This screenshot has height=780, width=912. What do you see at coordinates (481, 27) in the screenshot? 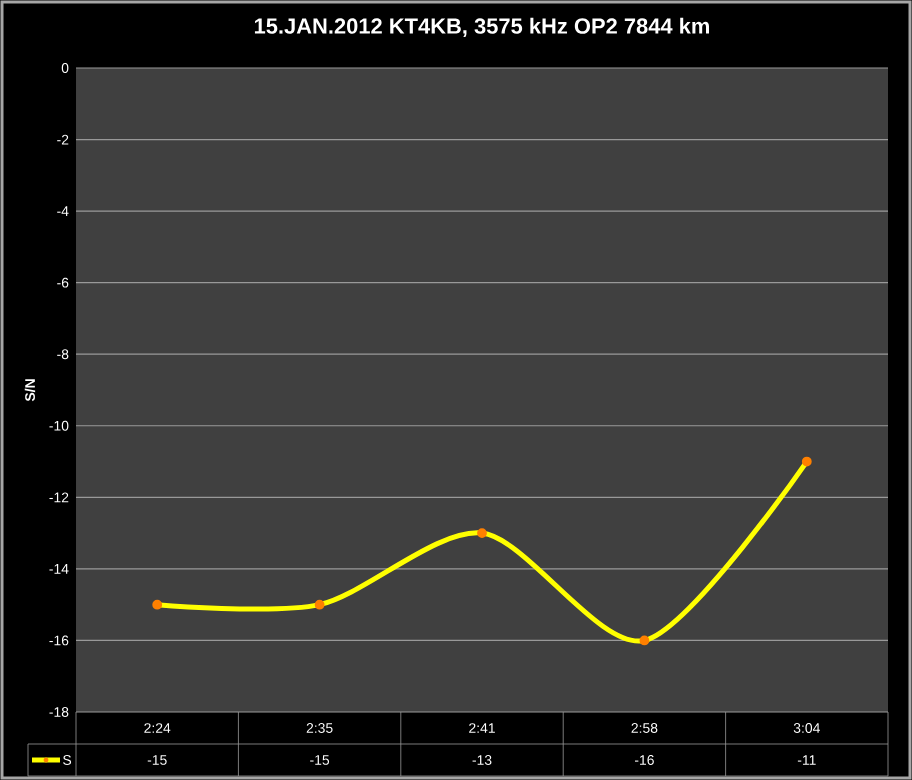
I see `chart-title: 15.JAN.2012 KT4KB, 3575 kHz OP2 7844 km` at bounding box center [481, 27].